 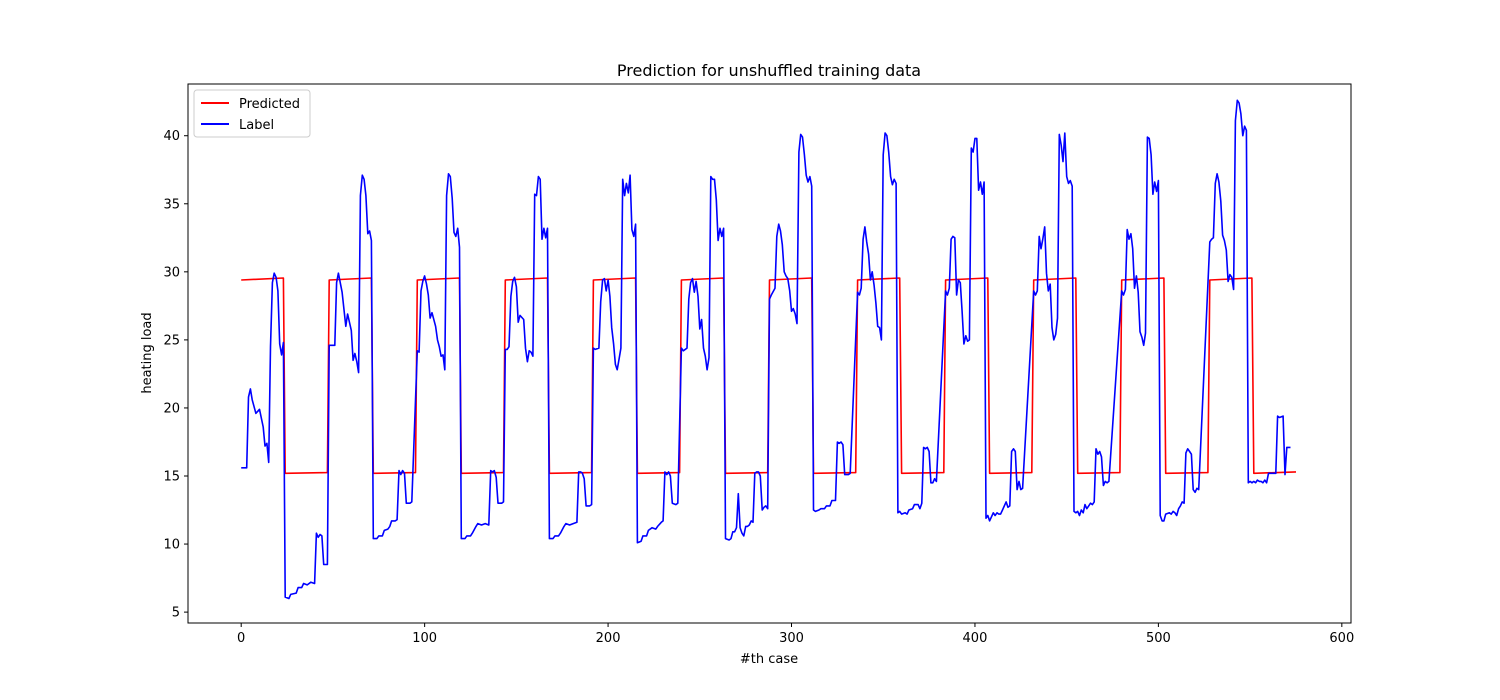 I want to click on legend: Predicted Label, so click(x=252, y=113).